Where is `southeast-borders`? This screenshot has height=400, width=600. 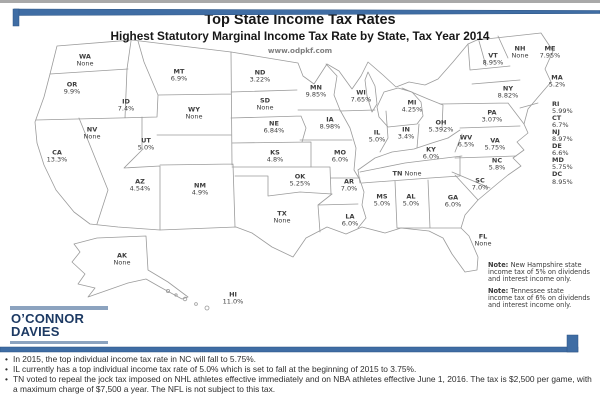 southeast-borders is located at coordinates (428, 167).